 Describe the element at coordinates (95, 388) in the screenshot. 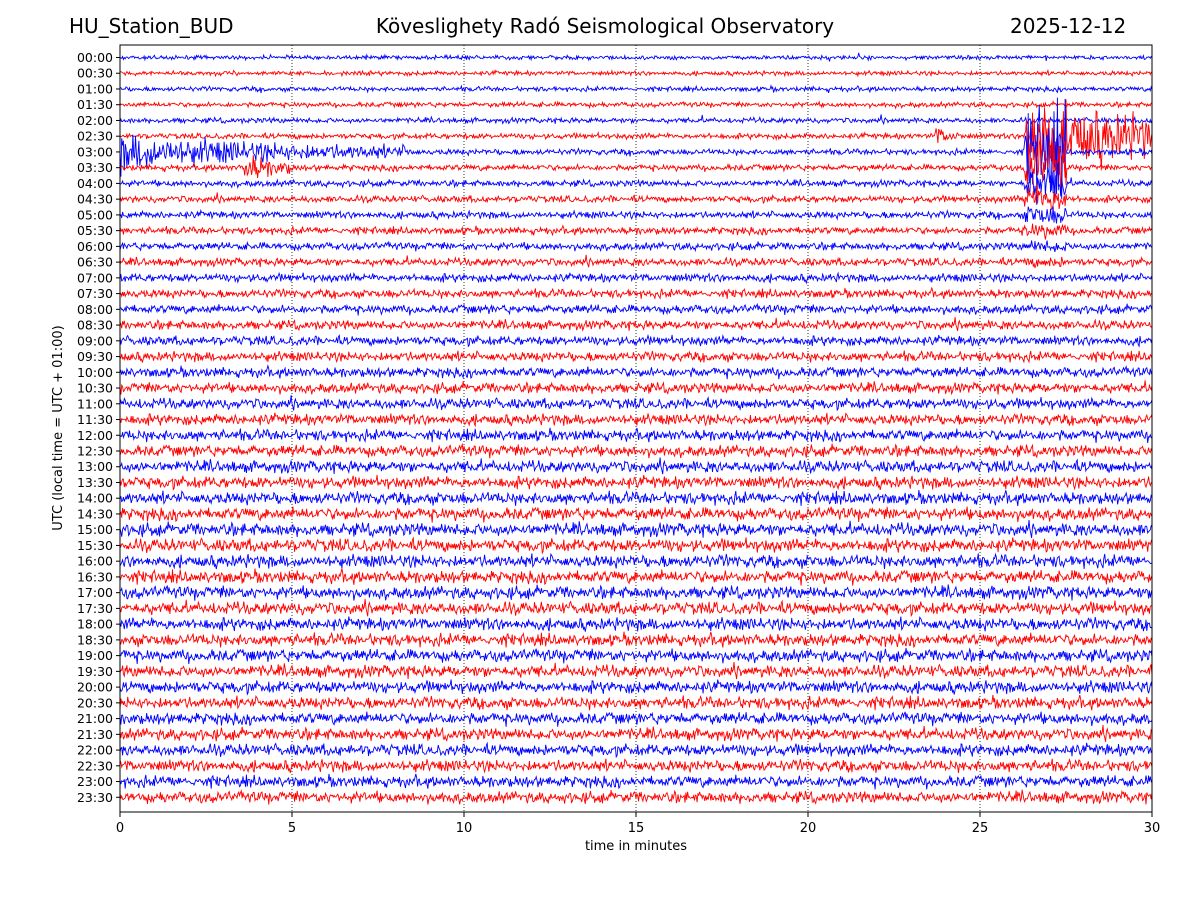

I see `y-tick-label: 10:30` at that location.